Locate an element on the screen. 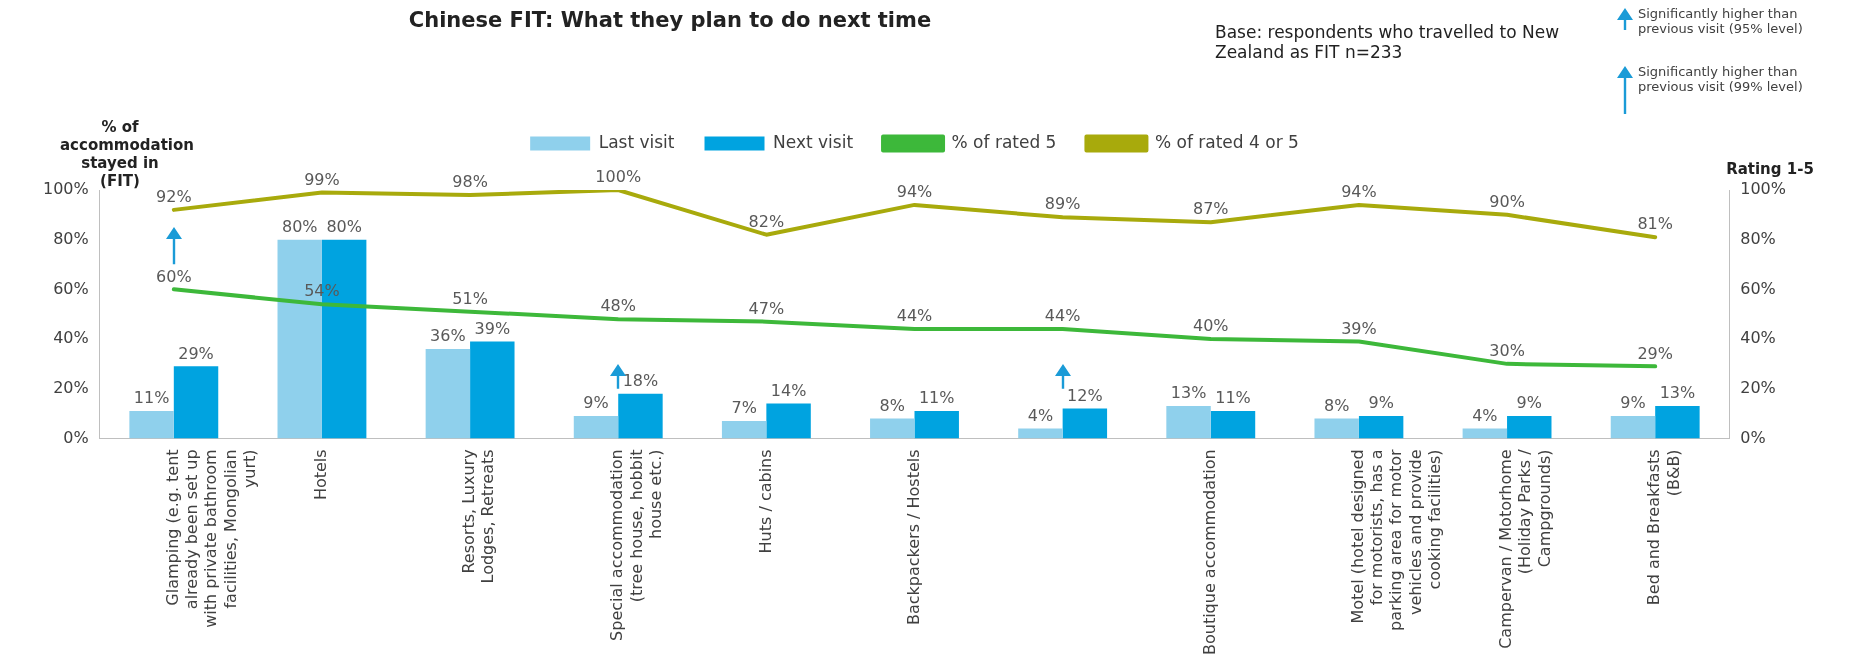 This screenshot has height=663, width=1849. data-label: 12% is located at coordinates (1085, 395).